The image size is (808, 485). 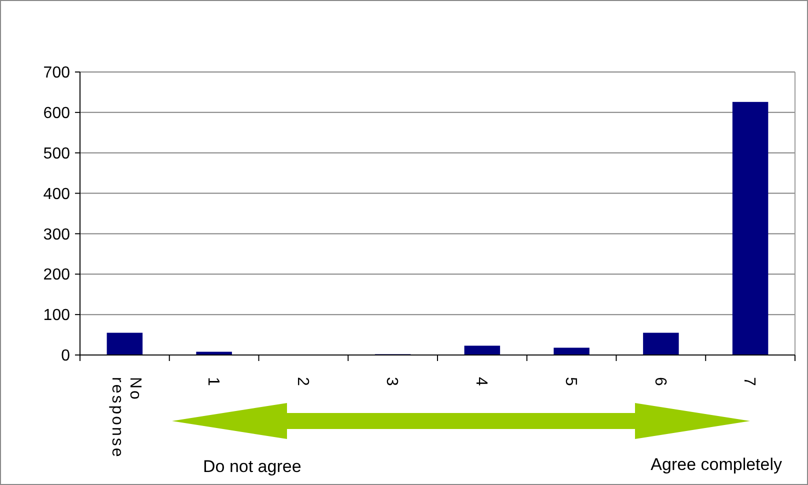 I want to click on y-tick-label: 200, so click(x=56, y=275).